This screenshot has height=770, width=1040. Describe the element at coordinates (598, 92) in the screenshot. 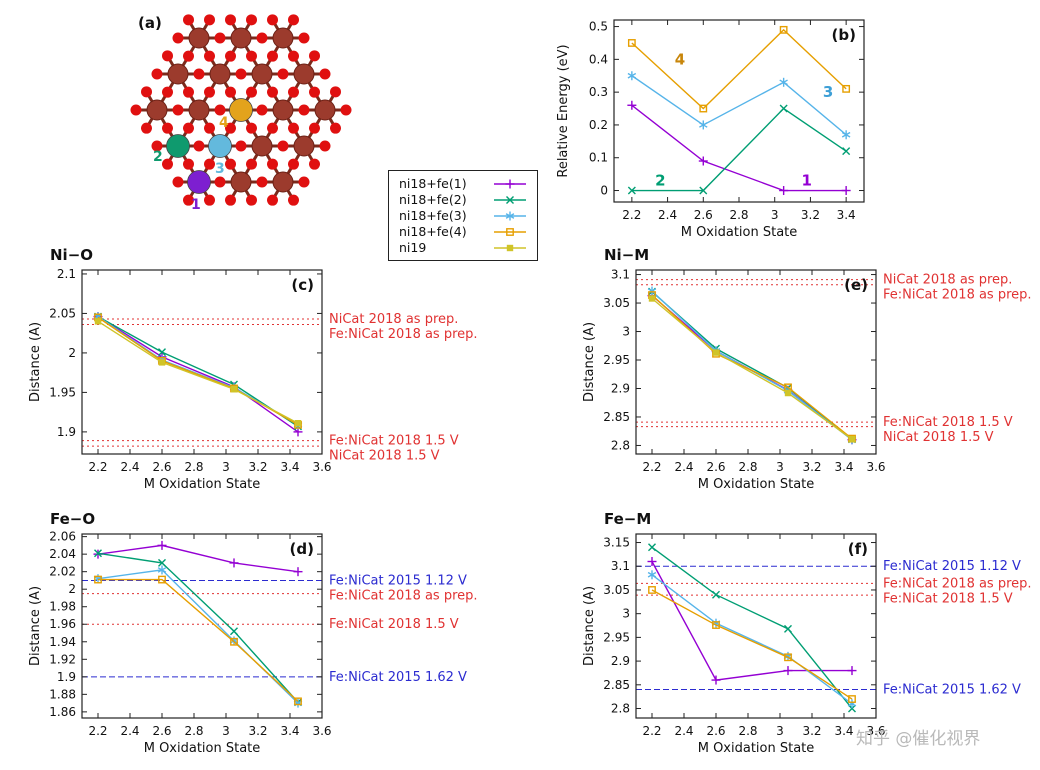

I see `svg-text: 0.3` at that location.